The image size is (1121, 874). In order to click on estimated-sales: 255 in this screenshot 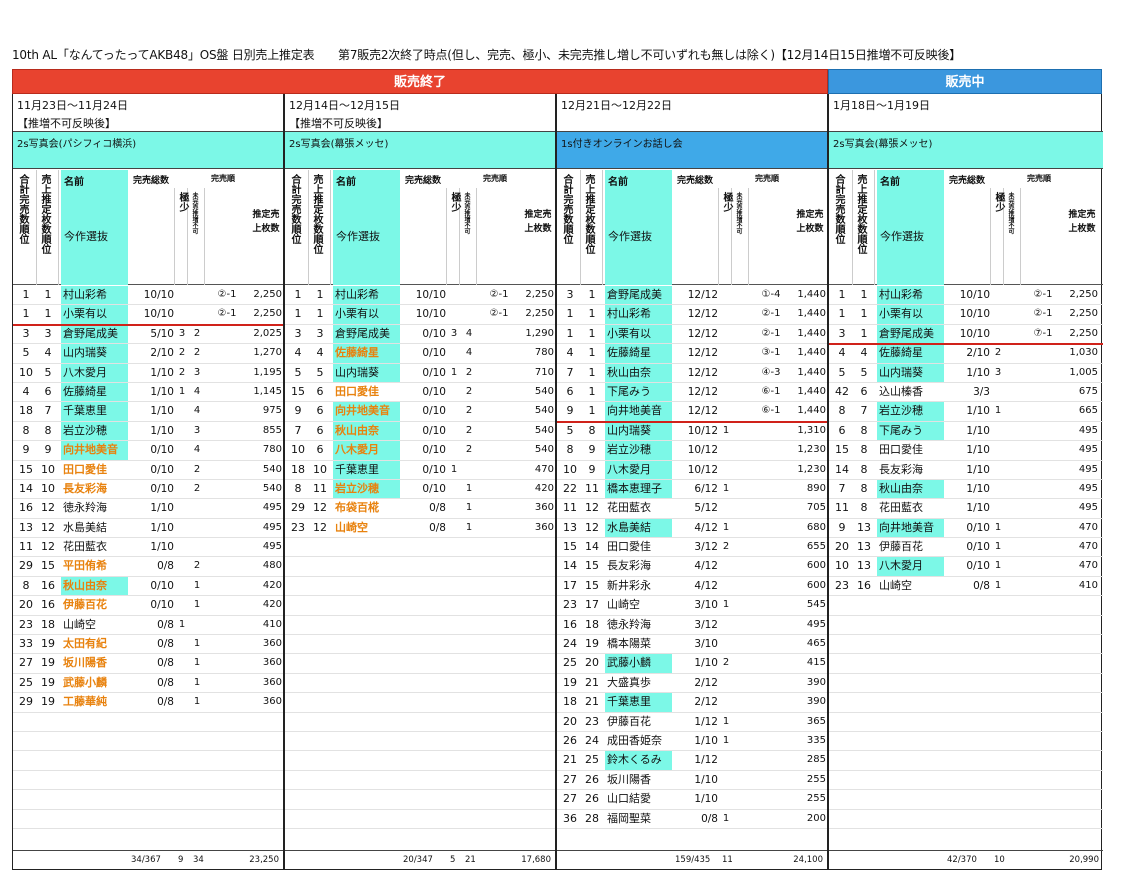, I will do `click(816, 779)`.